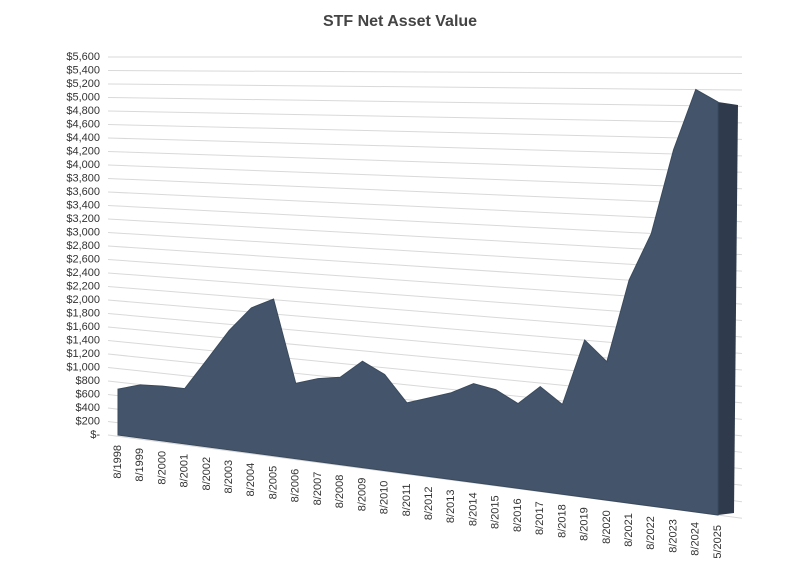  I want to click on y-tick-label: $3,400, so click(83, 205).